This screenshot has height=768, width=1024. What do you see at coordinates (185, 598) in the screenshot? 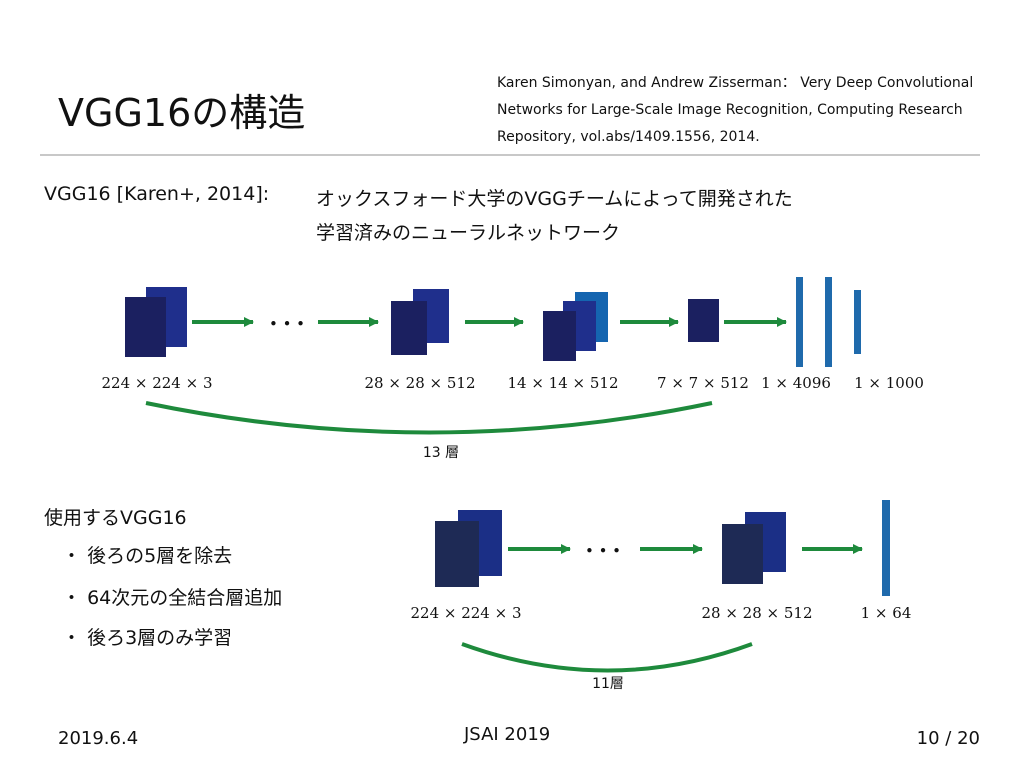
I see `bullet-text: 64次元の全結合層追加` at bounding box center [185, 598].